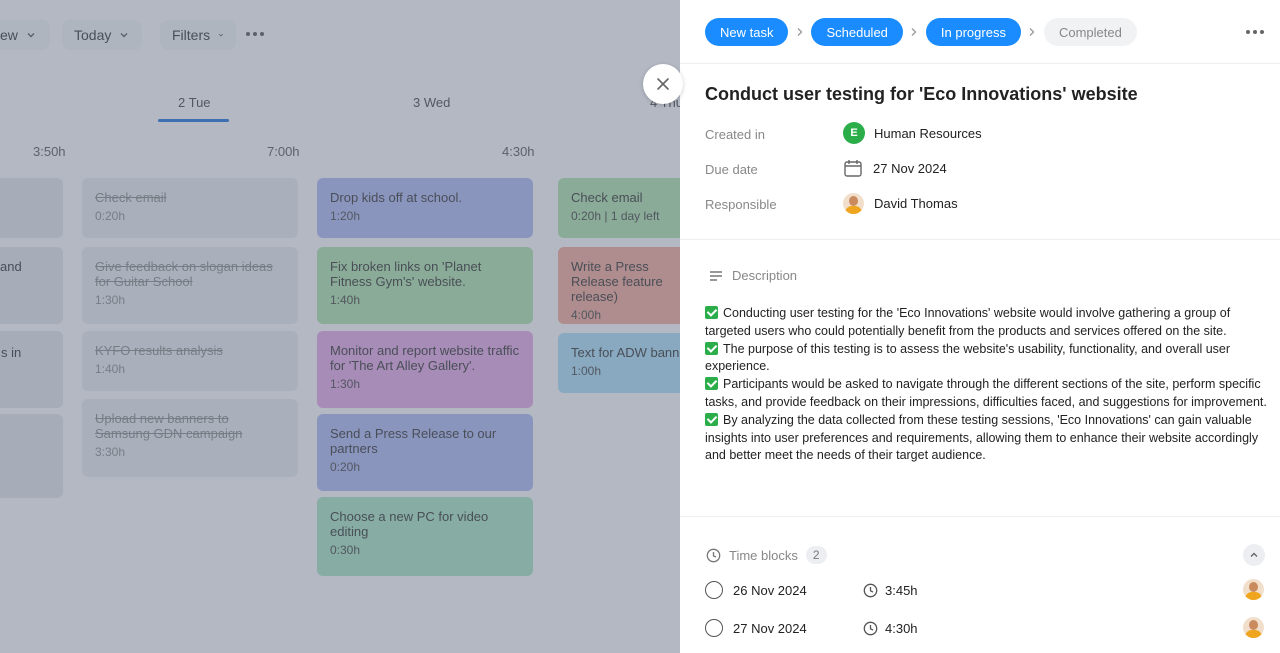 This screenshot has width=1280, height=653. I want to click on day-tab-wed: 3 Wed, so click(432, 102).